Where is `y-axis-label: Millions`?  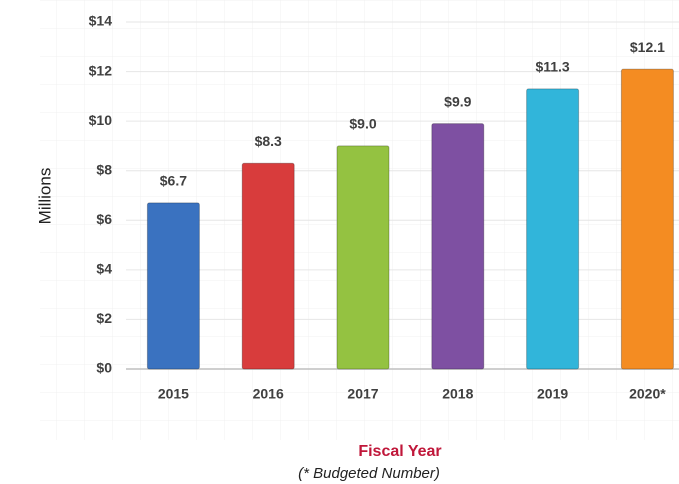 y-axis-label: Millions is located at coordinates (44, 196).